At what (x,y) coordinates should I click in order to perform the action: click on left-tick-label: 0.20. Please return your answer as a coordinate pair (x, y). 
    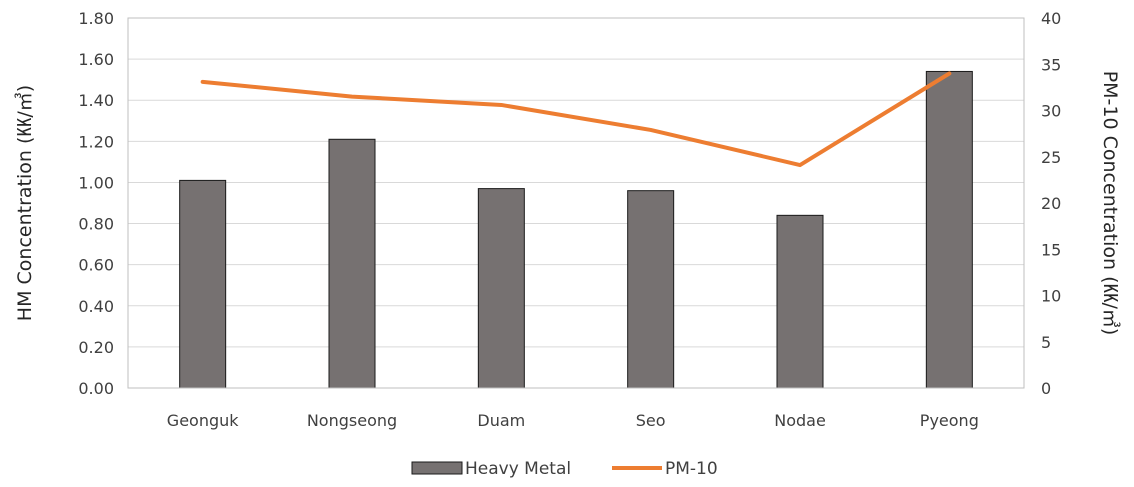
    Looking at the image, I should click on (96, 347).